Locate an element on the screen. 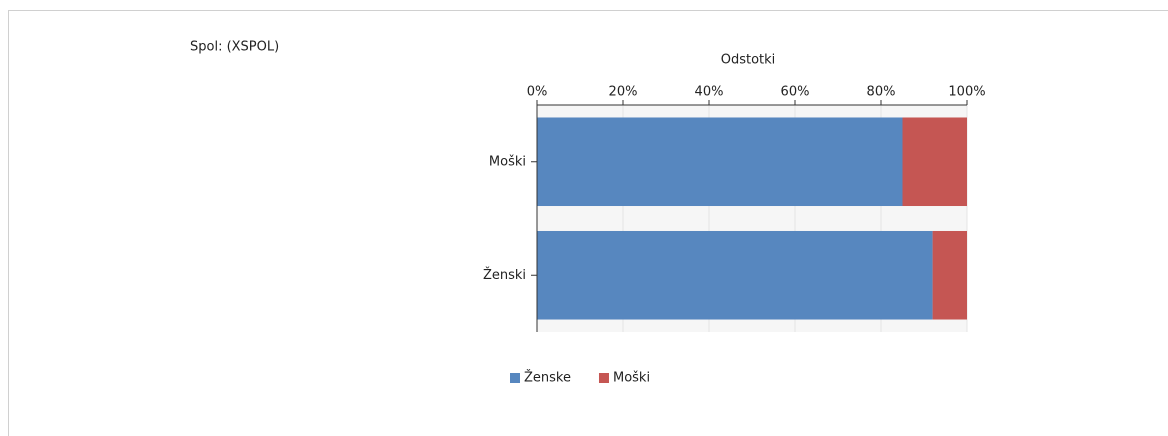 This screenshot has height=436, width=1168. legend-label: Moški is located at coordinates (631, 378).